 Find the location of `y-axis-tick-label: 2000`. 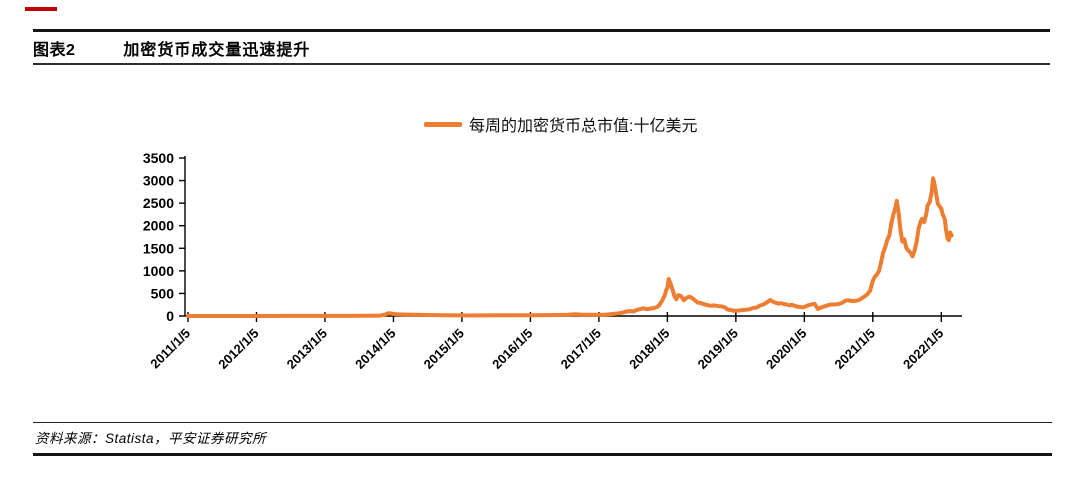

y-axis-tick-label: 2000 is located at coordinates (158, 226).